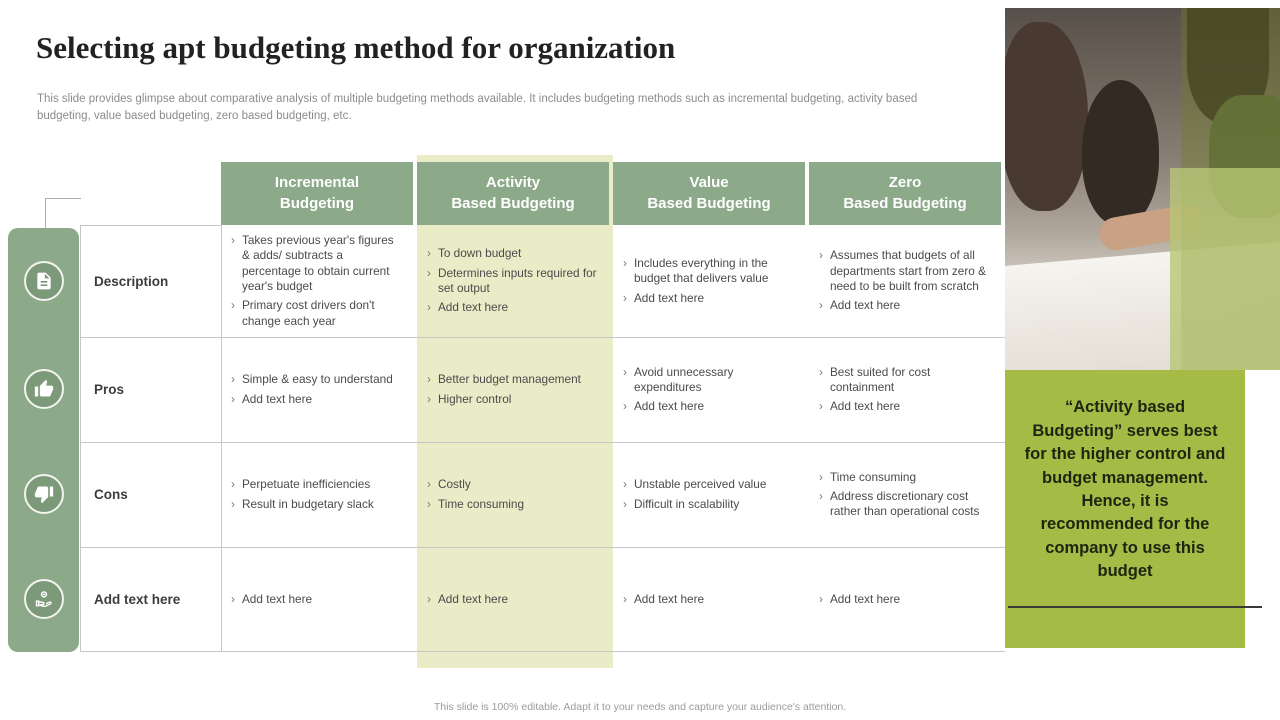  I want to click on cell-addtext-activity: › Add text here, so click(513, 599).